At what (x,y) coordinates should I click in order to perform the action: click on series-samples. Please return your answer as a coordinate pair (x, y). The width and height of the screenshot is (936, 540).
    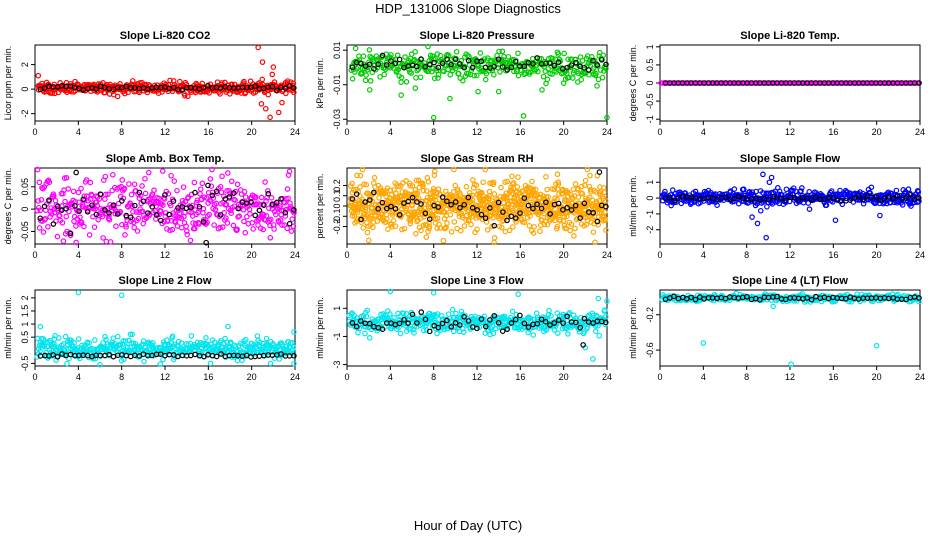
    Looking at the image, I should click on (165, 206).